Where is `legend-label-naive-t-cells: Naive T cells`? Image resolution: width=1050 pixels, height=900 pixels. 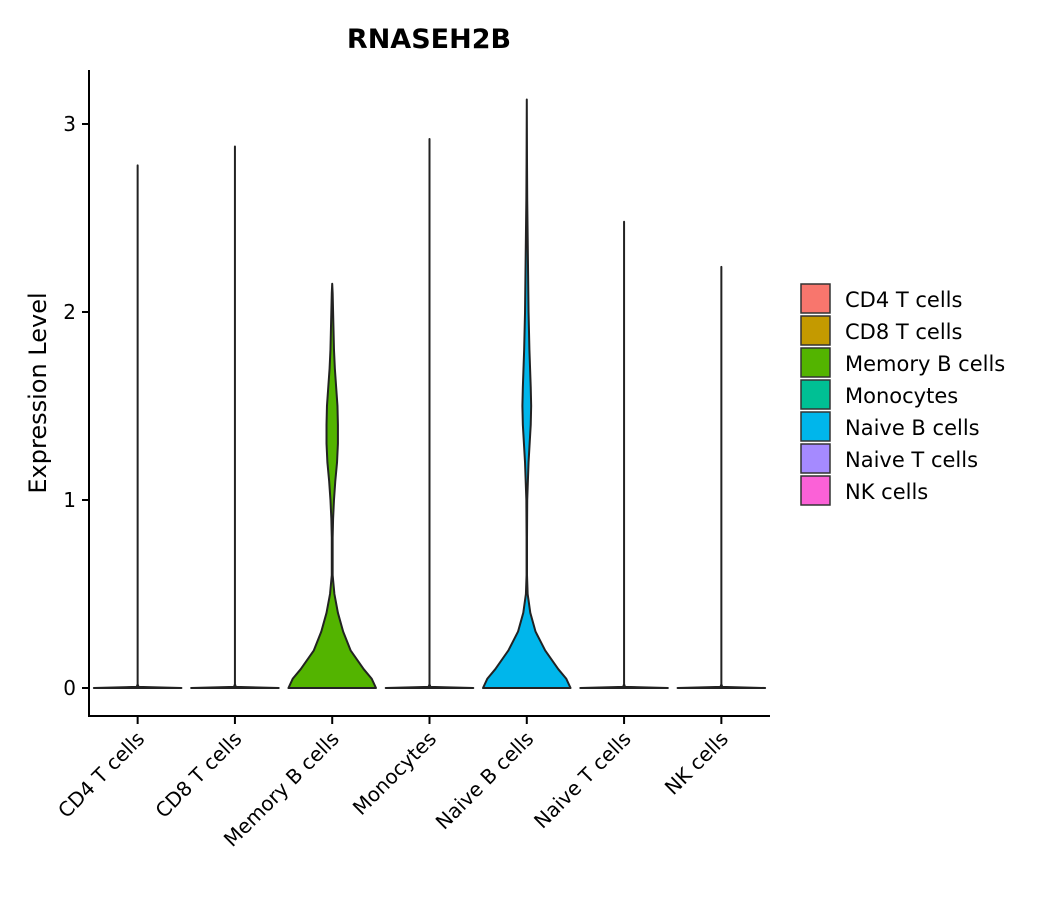
legend-label-naive-t-cells: Naive T cells is located at coordinates (911, 460).